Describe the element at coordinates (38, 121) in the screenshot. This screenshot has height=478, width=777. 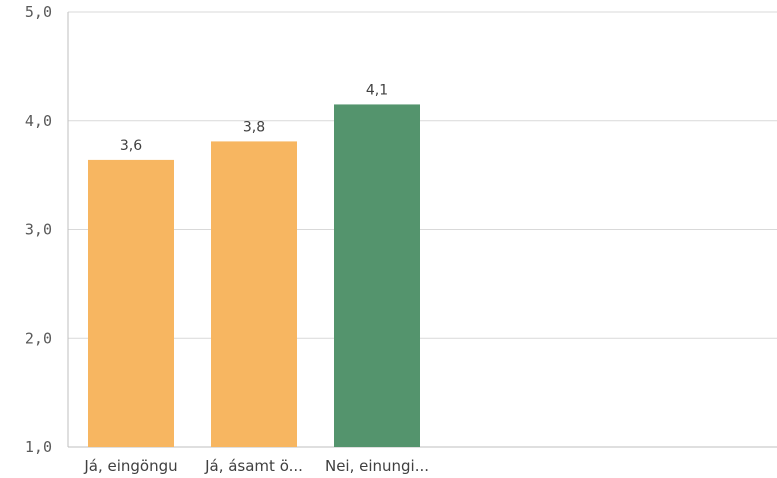
I see `y-tick-label: 4,0` at that location.